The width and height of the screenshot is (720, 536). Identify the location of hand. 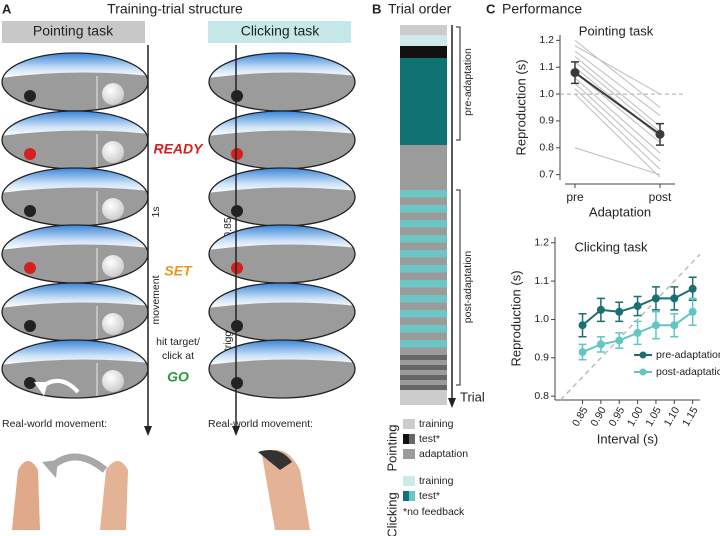
(286, 490).